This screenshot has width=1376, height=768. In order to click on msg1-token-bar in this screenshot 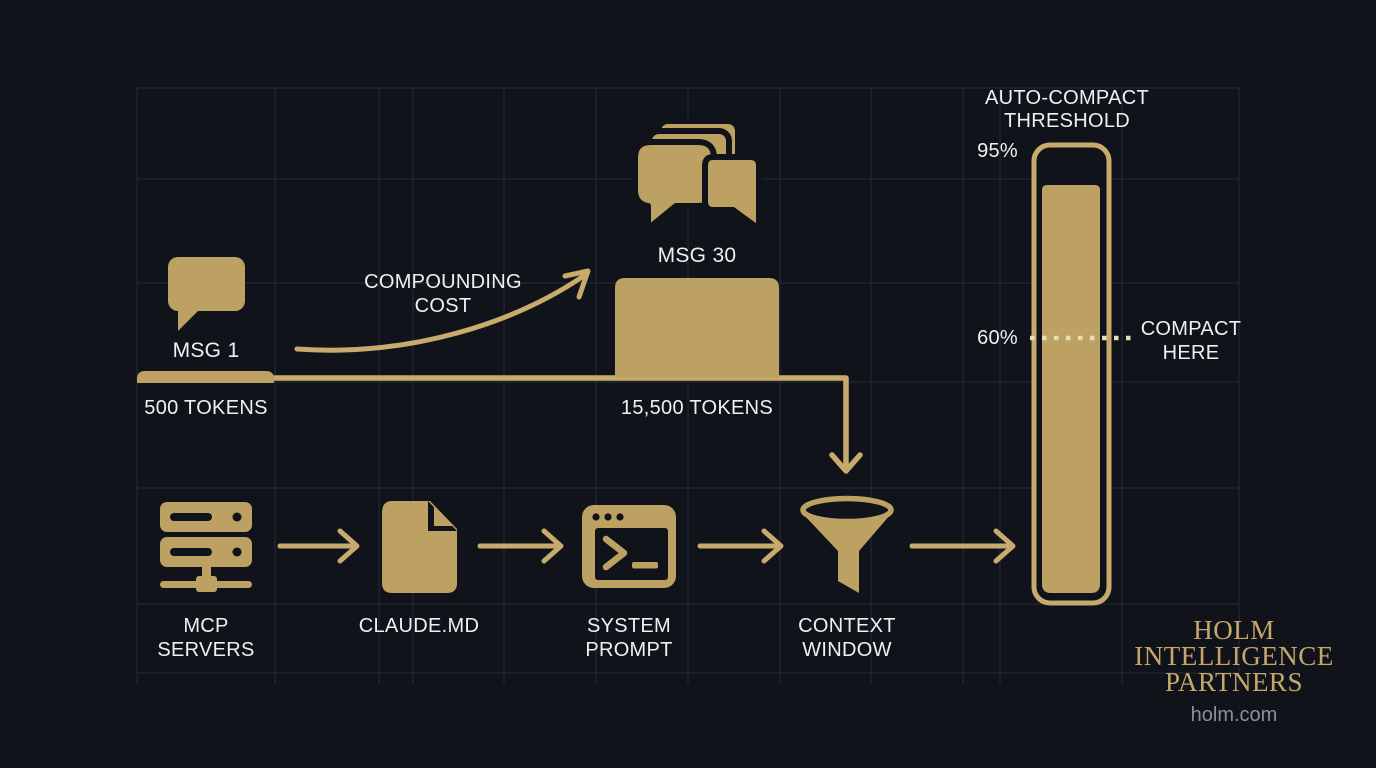, I will do `click(205, 377)`.